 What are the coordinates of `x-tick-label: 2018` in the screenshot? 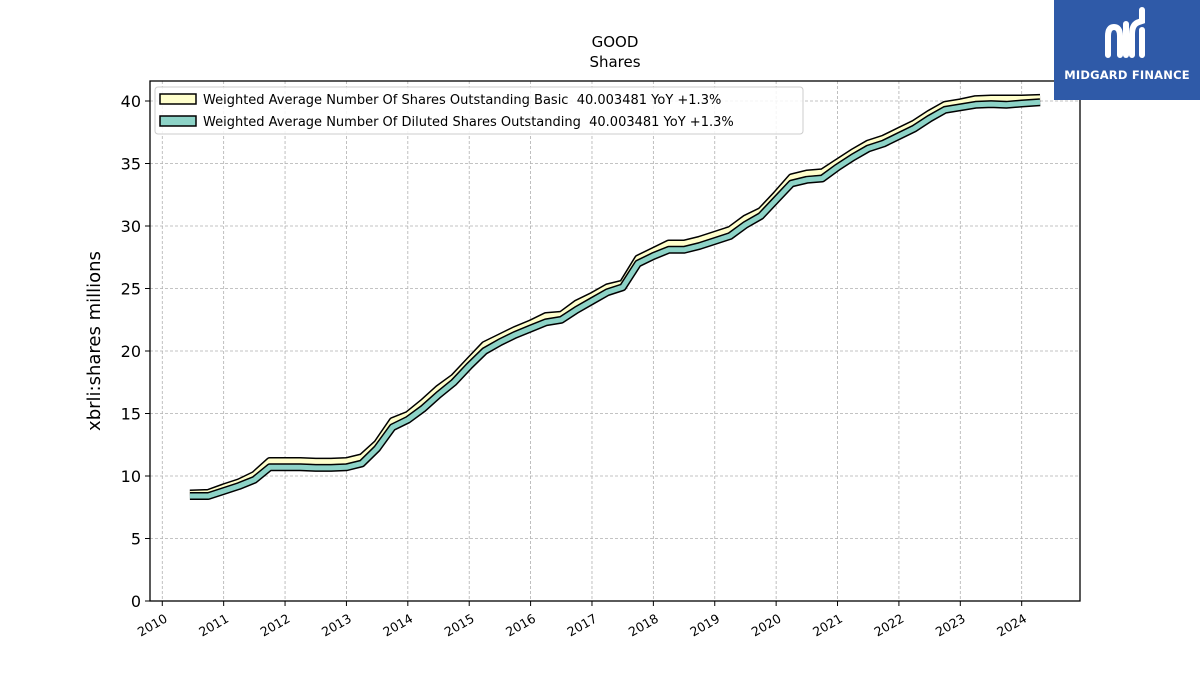 It's located at (643, 625).